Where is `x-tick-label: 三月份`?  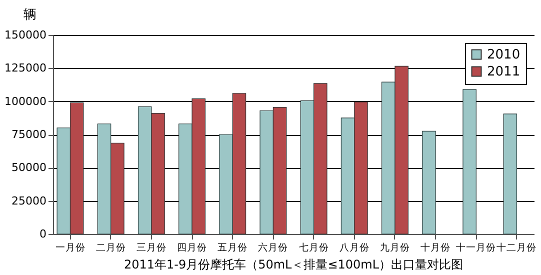
x-tick-label: 三月份 is located at coordinates (151, 248).